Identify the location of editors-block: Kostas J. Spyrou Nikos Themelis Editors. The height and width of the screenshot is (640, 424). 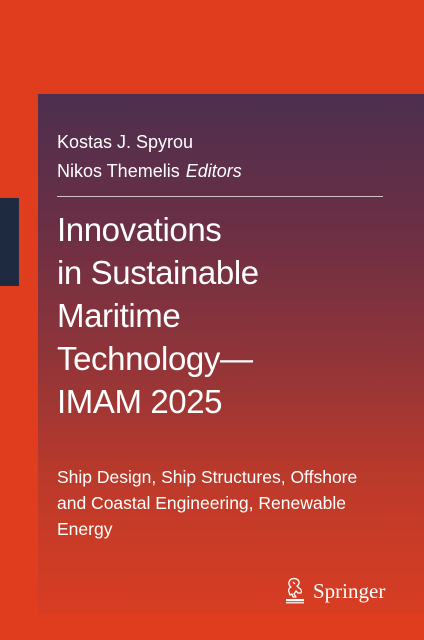
(149, 157).